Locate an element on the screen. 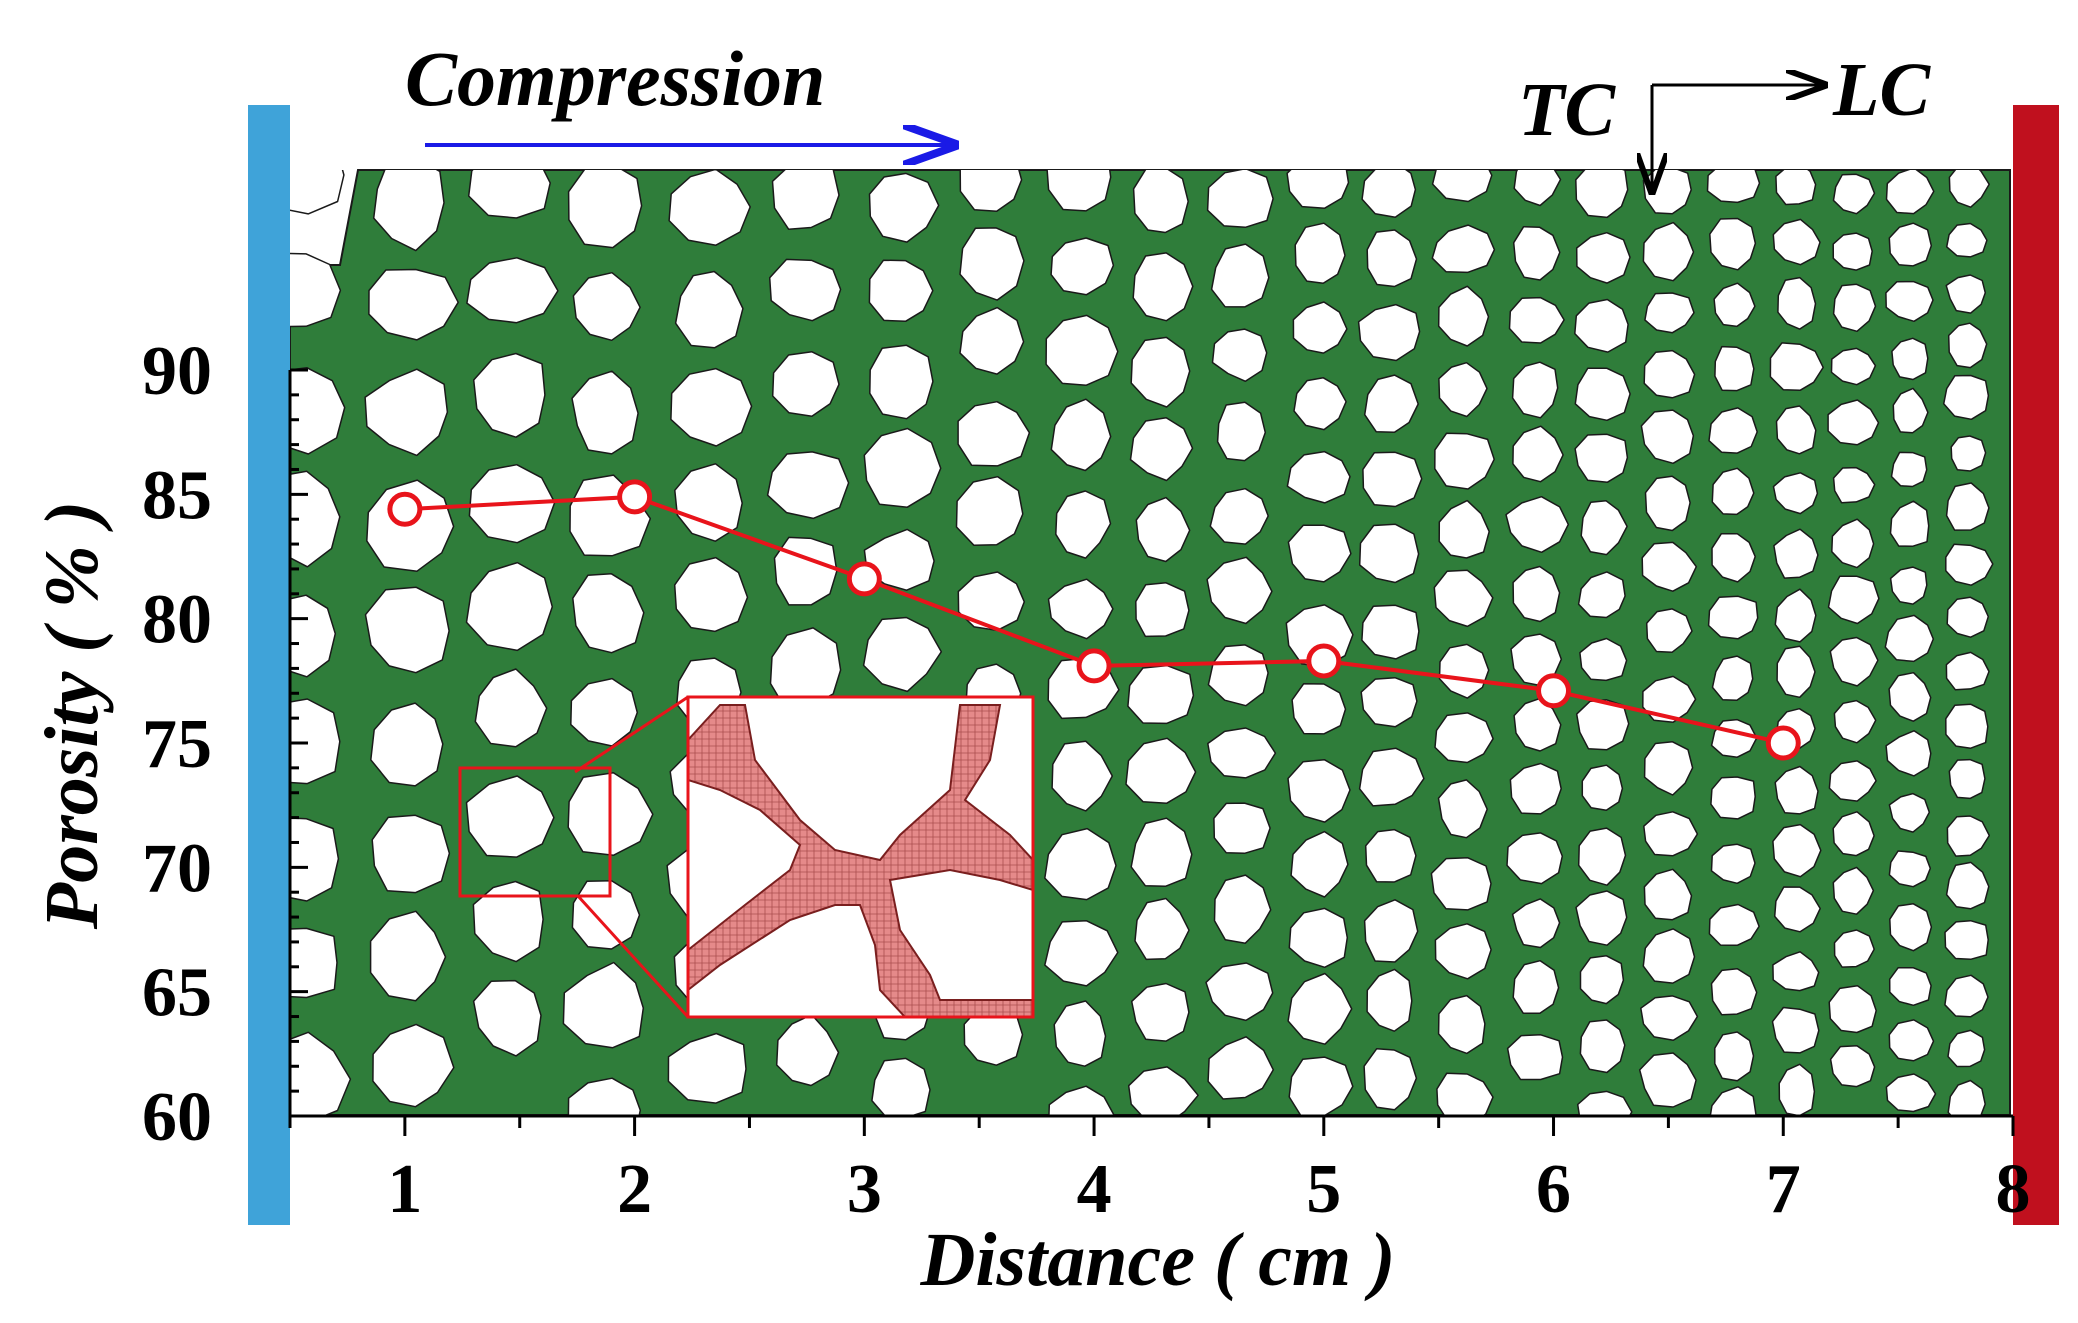 Image resolution: width=2078 pixels, height=1323 pixels. zoom-inset-border is located at coordinates (860, 857).